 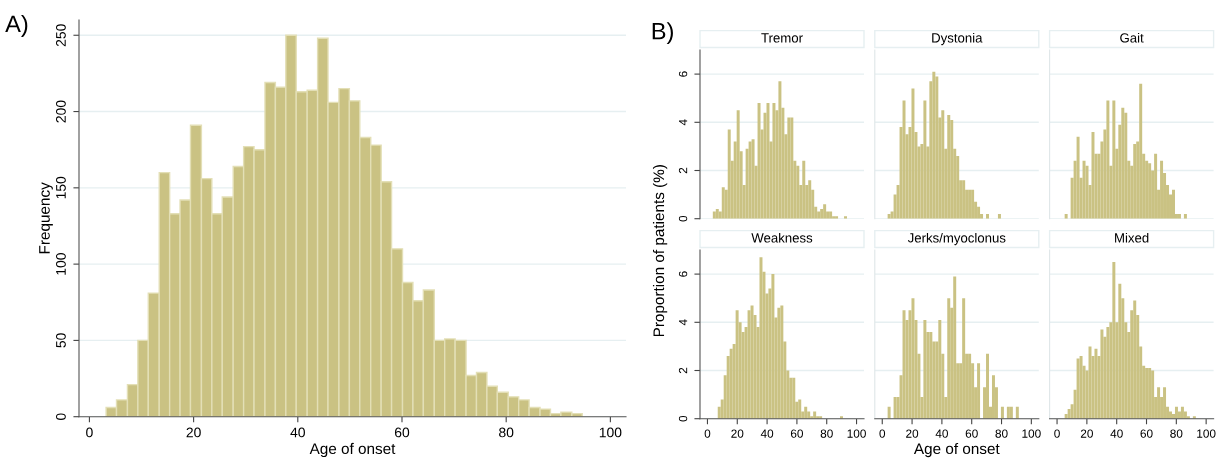 I want to click on y-tick-label: 100, so click(x=61, y=264).